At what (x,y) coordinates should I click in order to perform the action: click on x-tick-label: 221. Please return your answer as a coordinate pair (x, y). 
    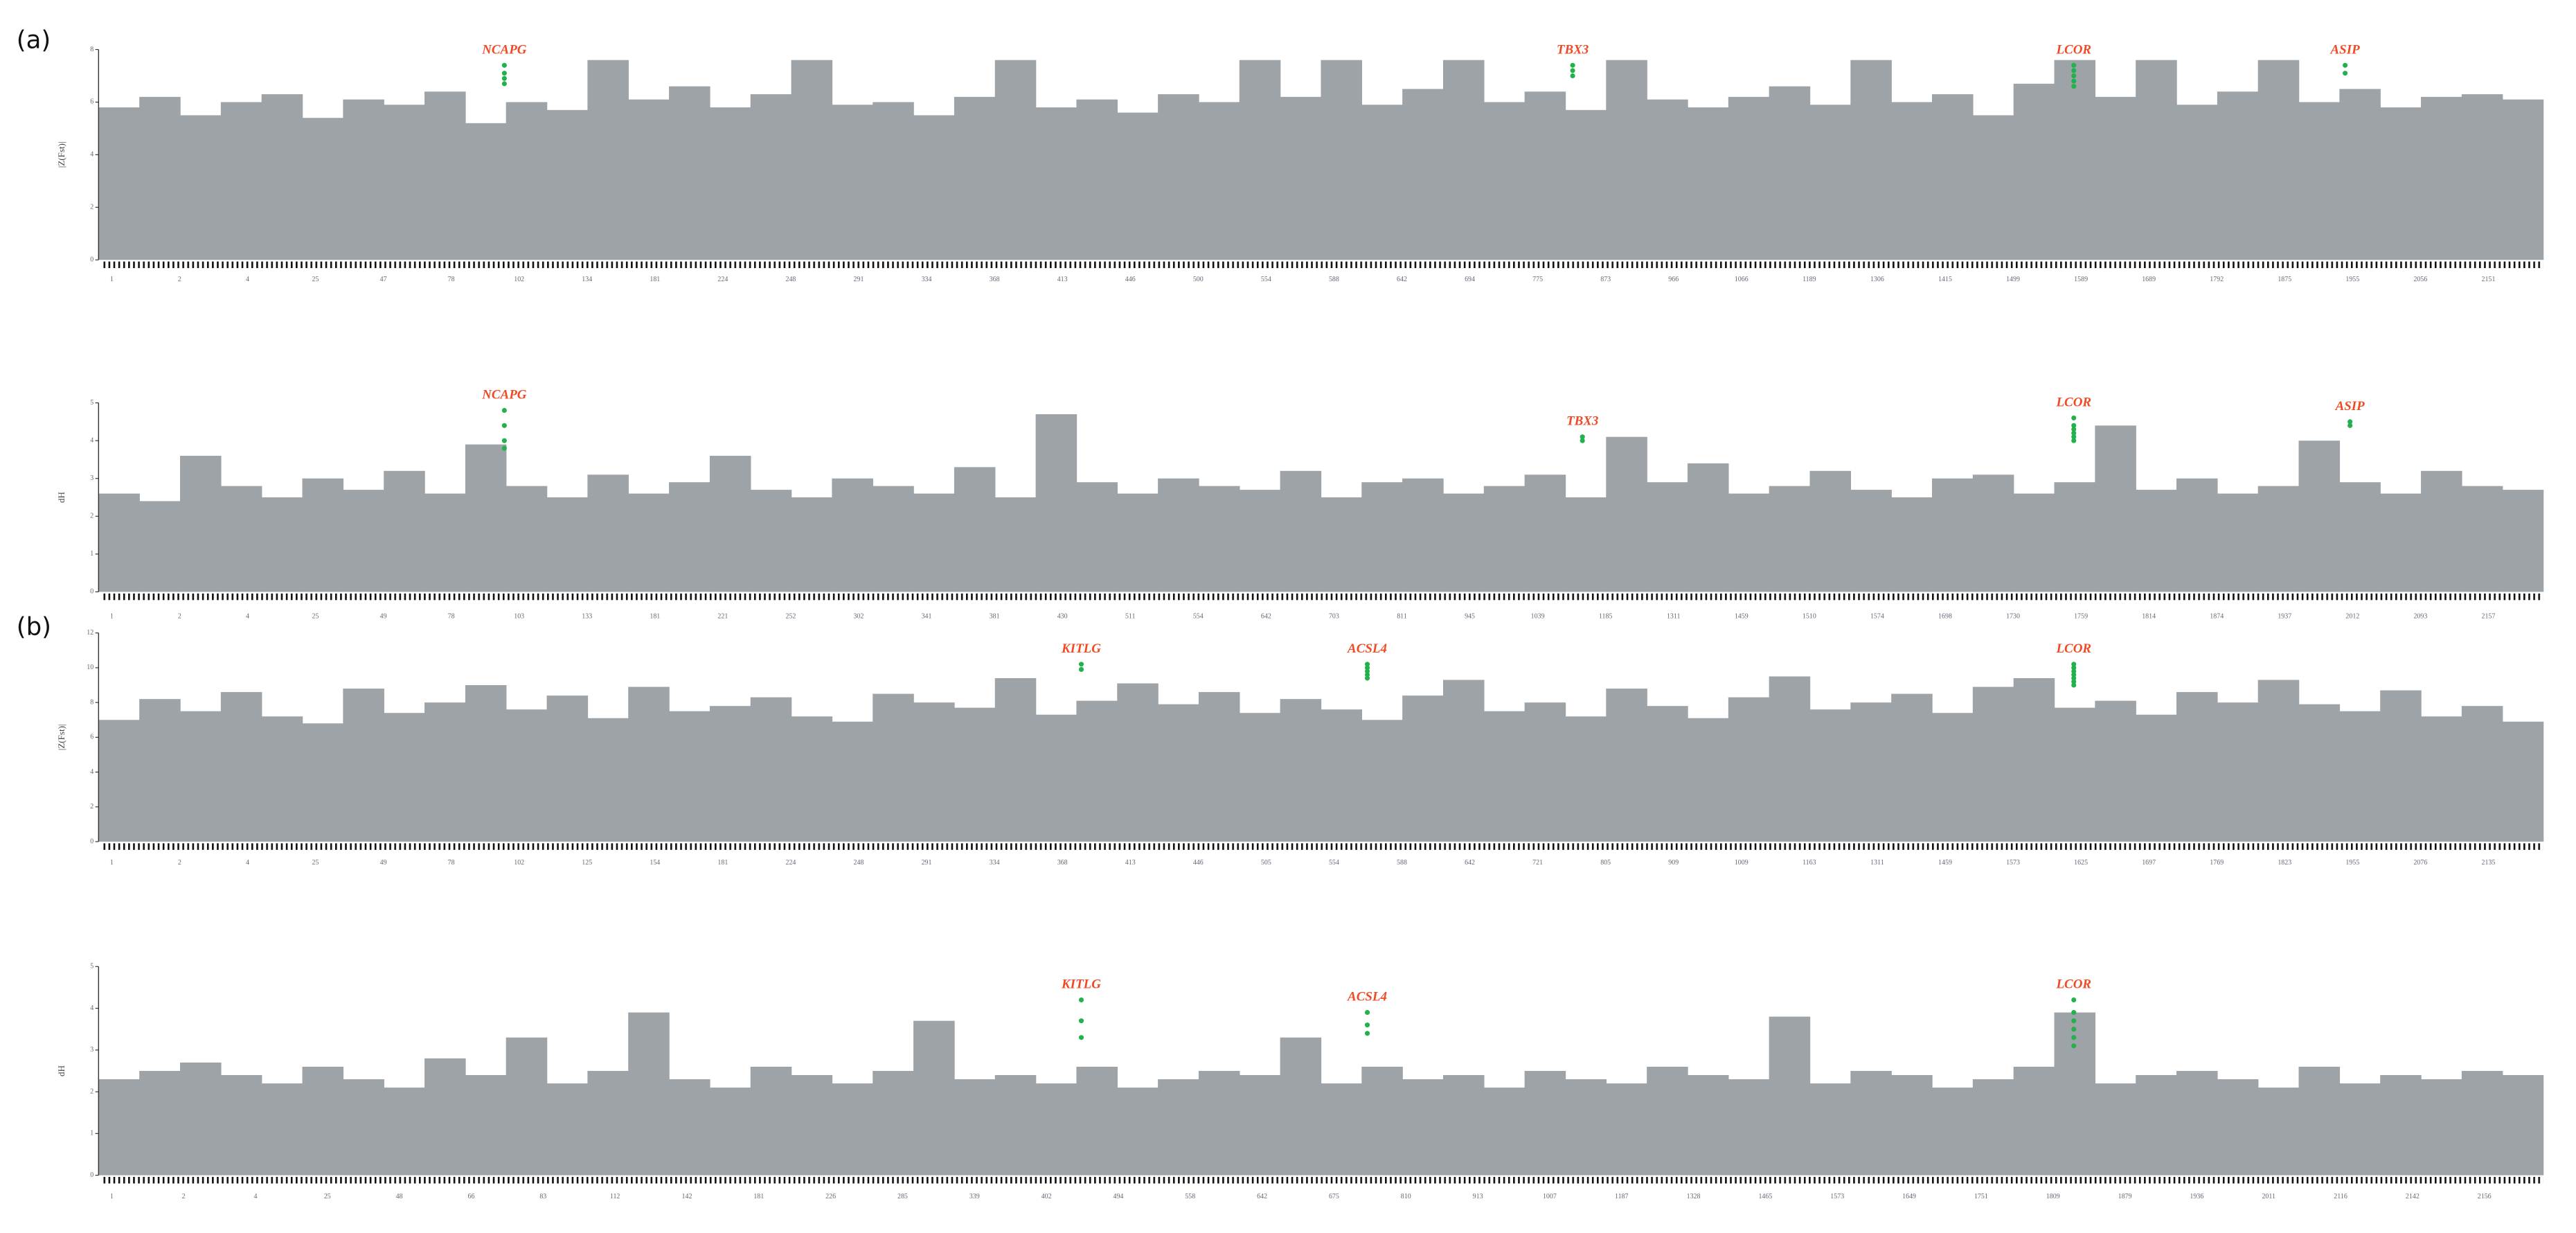
    Looking at the image, I should click on (722, 616).